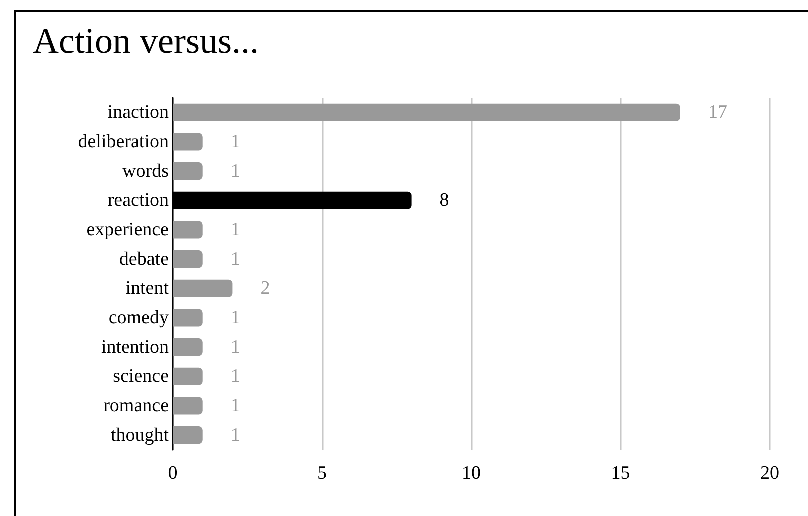  What do you see at coordinates (139, 318) in the screenshot?
I see `y-tick-label: comedy` at bounding box center [139, 318].